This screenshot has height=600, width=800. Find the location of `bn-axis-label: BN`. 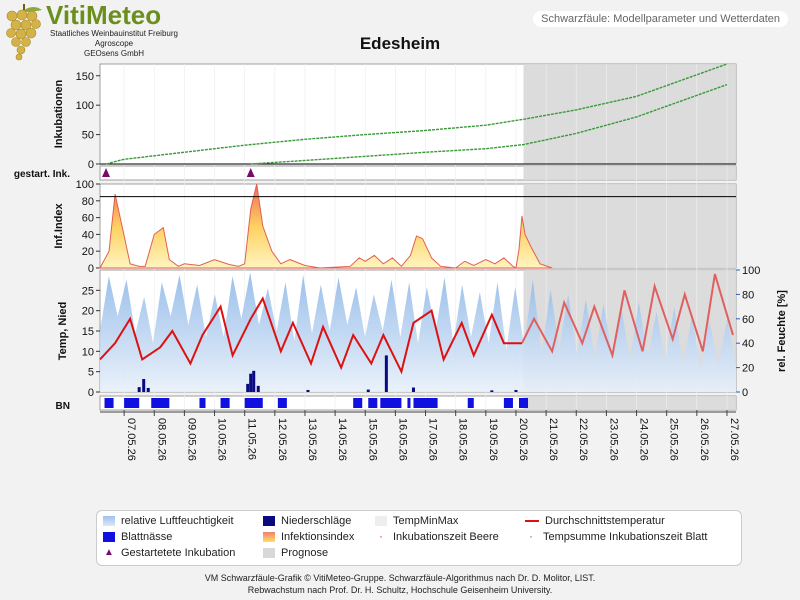

bn-axis-label: BN is located at coordinates (63, 406).